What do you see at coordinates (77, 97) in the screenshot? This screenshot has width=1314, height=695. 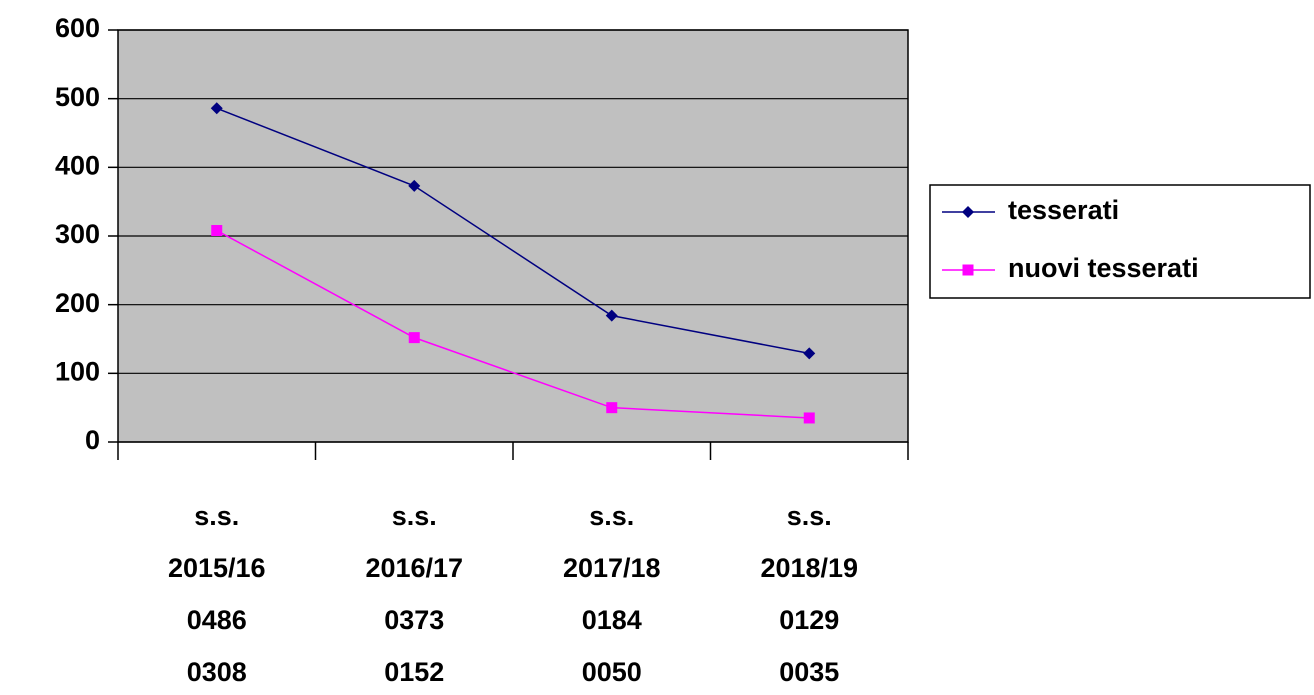 I see `y-tick-label: 500` at bounding box center [77, 97].